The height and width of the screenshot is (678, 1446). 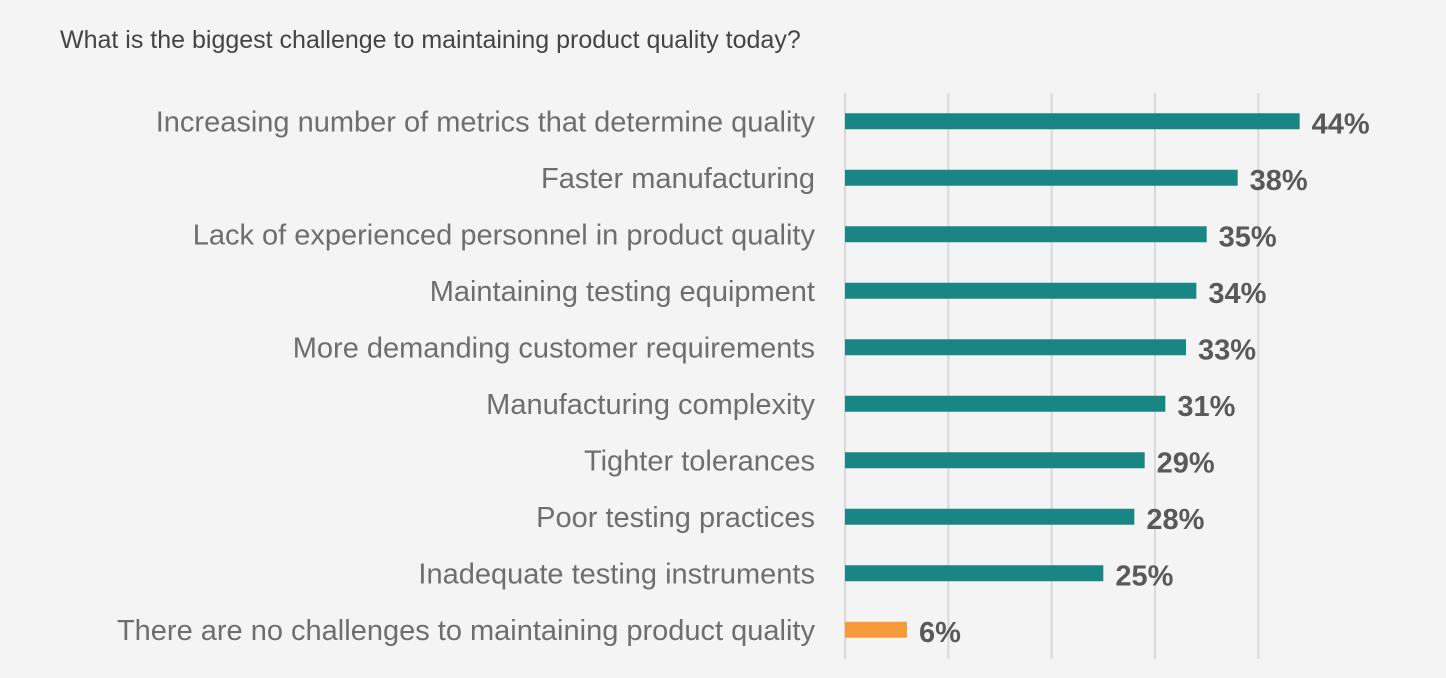 I want to click on category-label: Manufacturing complexity, so click(x=650, y=405).